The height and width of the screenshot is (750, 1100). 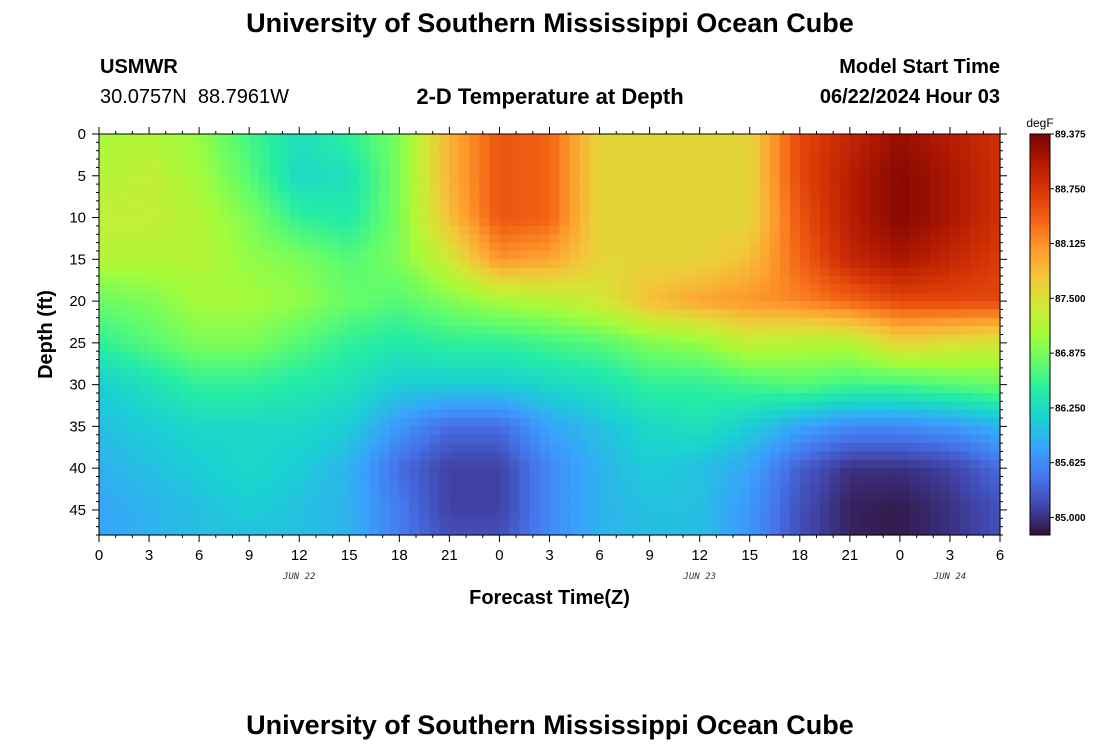 What do you see at coordinates (249, 555) in the screenshot?
I see `x-tick-label: 9` at bounding box center [249, 555].